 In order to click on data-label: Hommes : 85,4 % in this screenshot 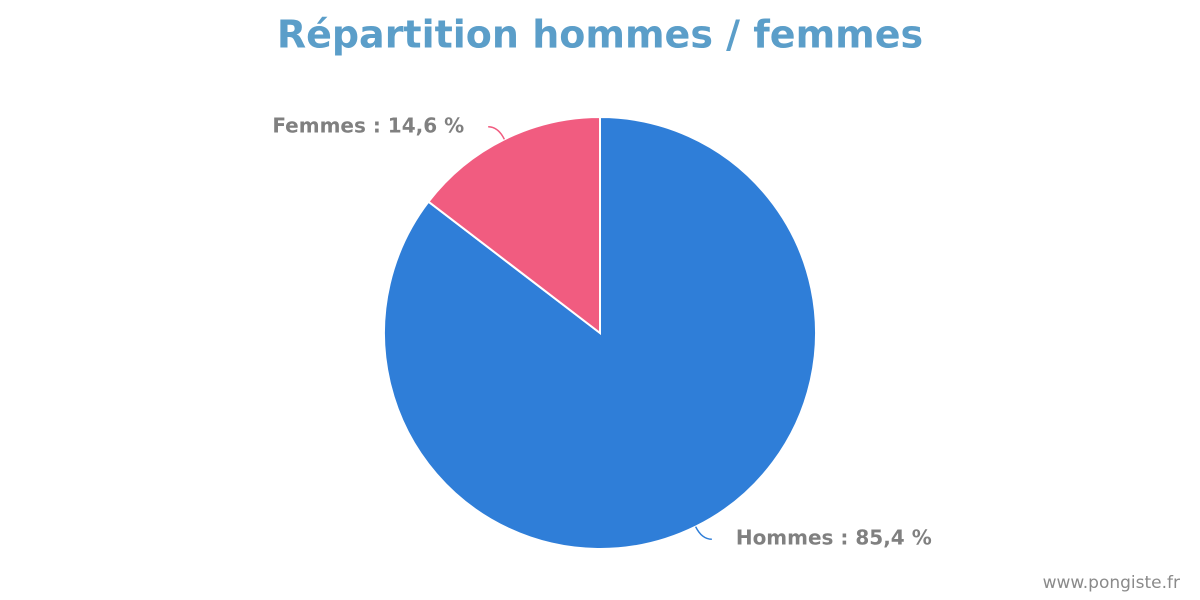, I will do `click(834, 538)`.